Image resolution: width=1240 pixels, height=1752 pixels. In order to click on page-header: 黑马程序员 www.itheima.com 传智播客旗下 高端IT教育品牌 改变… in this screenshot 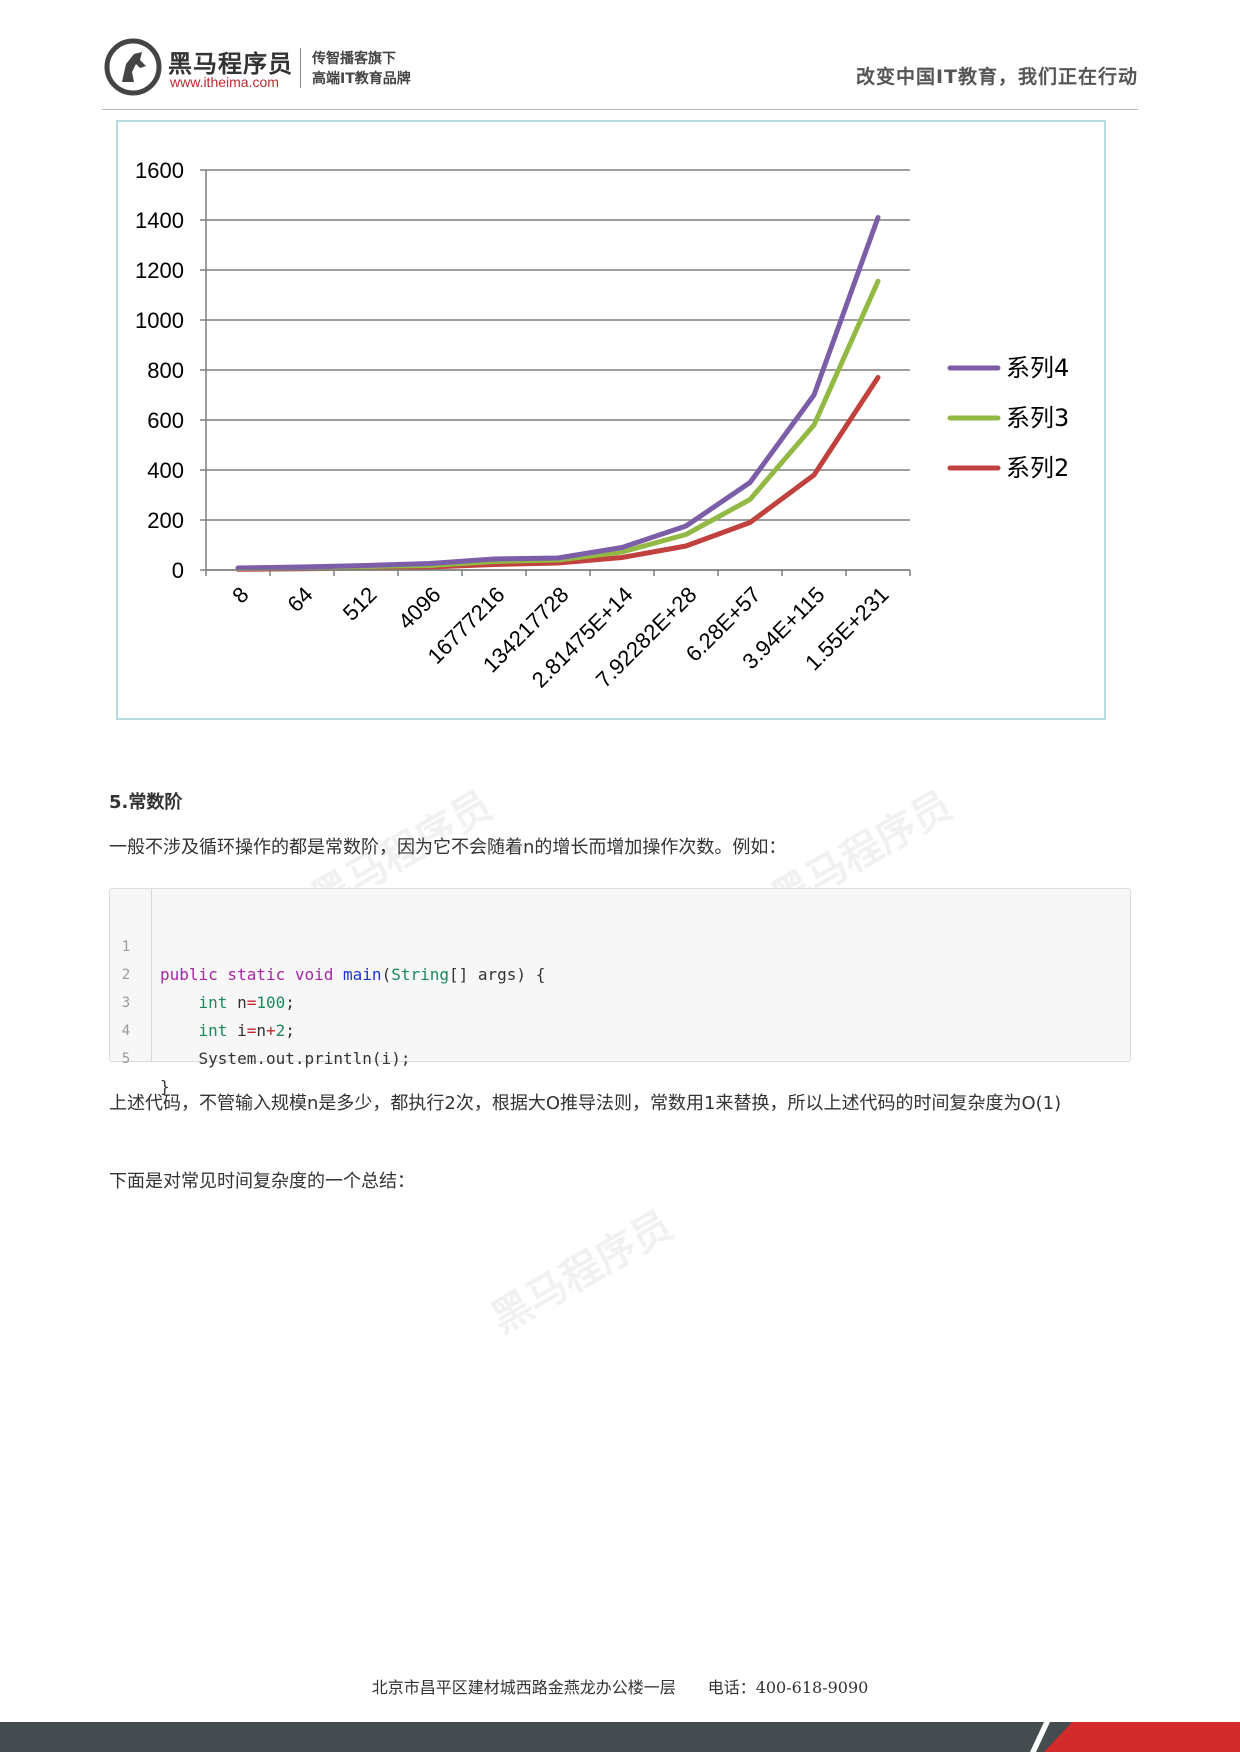, I will do `click(621, 71)`.